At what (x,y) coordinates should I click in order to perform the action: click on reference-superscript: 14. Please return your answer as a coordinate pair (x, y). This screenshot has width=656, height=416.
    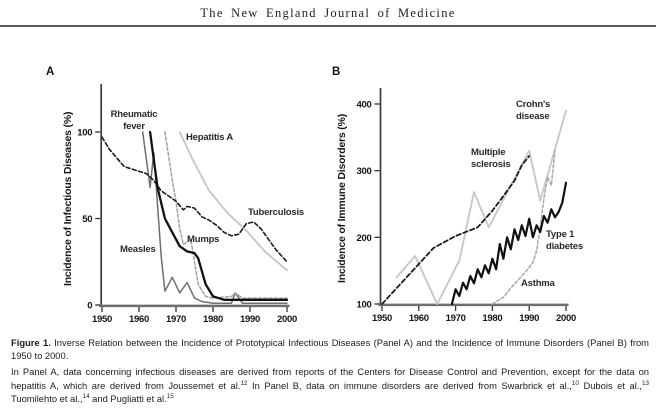
    Looking at the image, I should click on (86, 396).